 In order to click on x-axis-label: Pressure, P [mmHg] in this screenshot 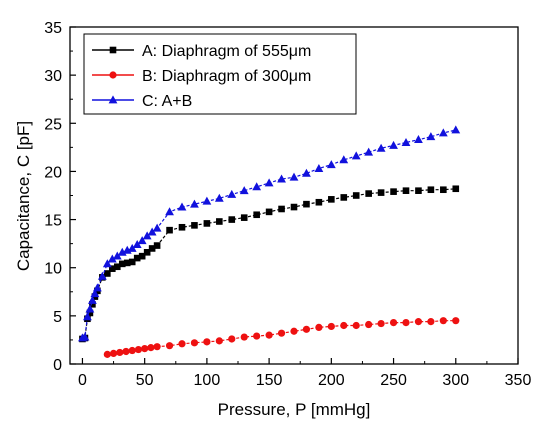, I will do `click(294, 409)`.